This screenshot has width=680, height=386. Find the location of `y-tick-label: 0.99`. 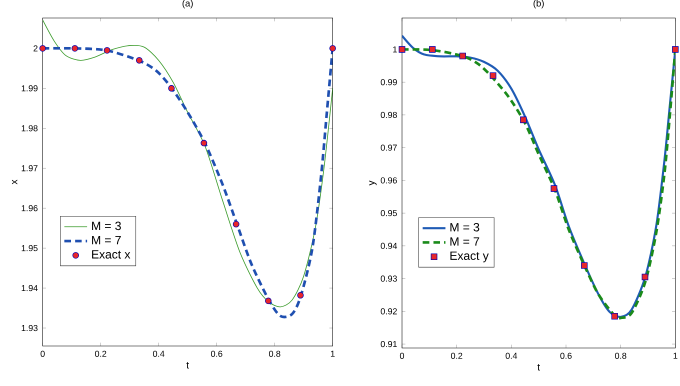

y-tick-label: 0.99 is located at coordinates (388, 82).